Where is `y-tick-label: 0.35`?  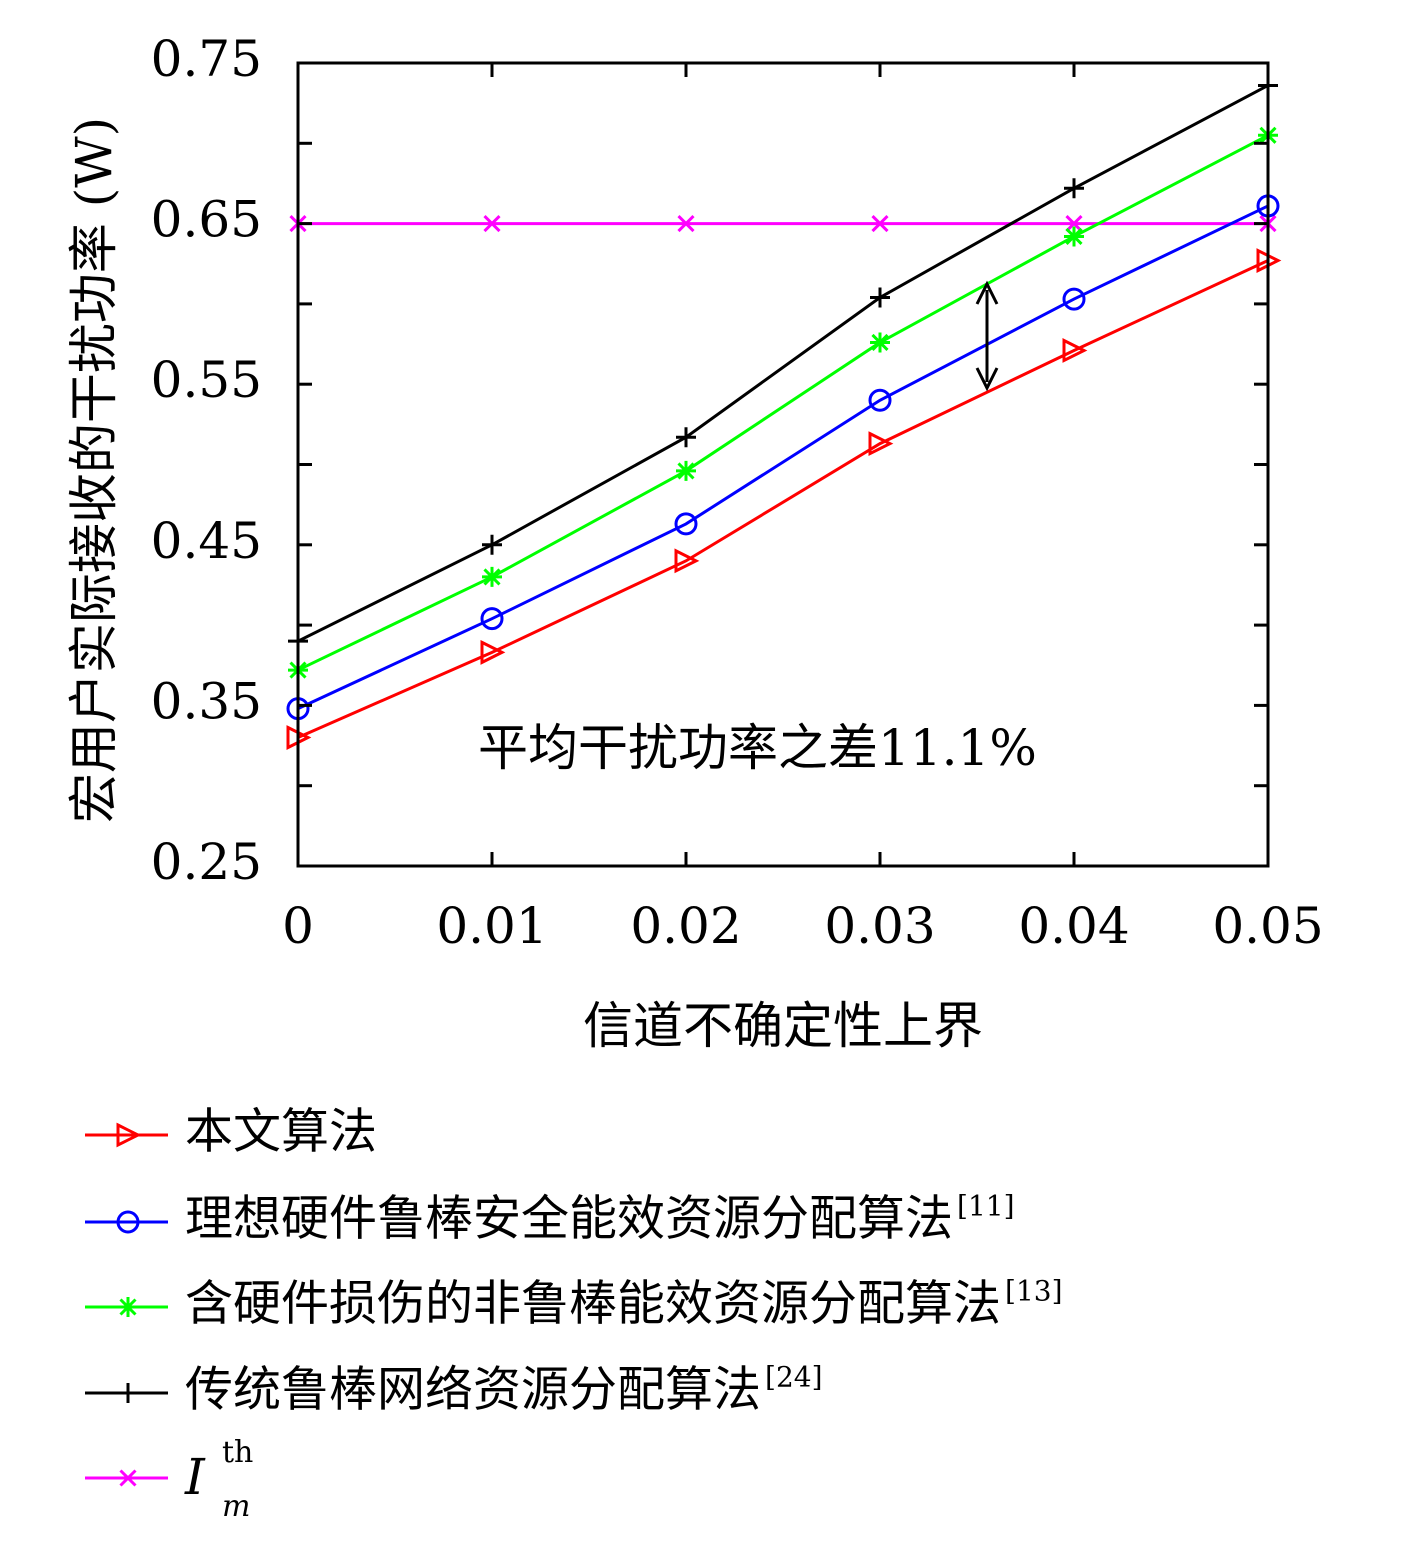 y-tick-label: 0.35 is located at coordinates (206, 701).